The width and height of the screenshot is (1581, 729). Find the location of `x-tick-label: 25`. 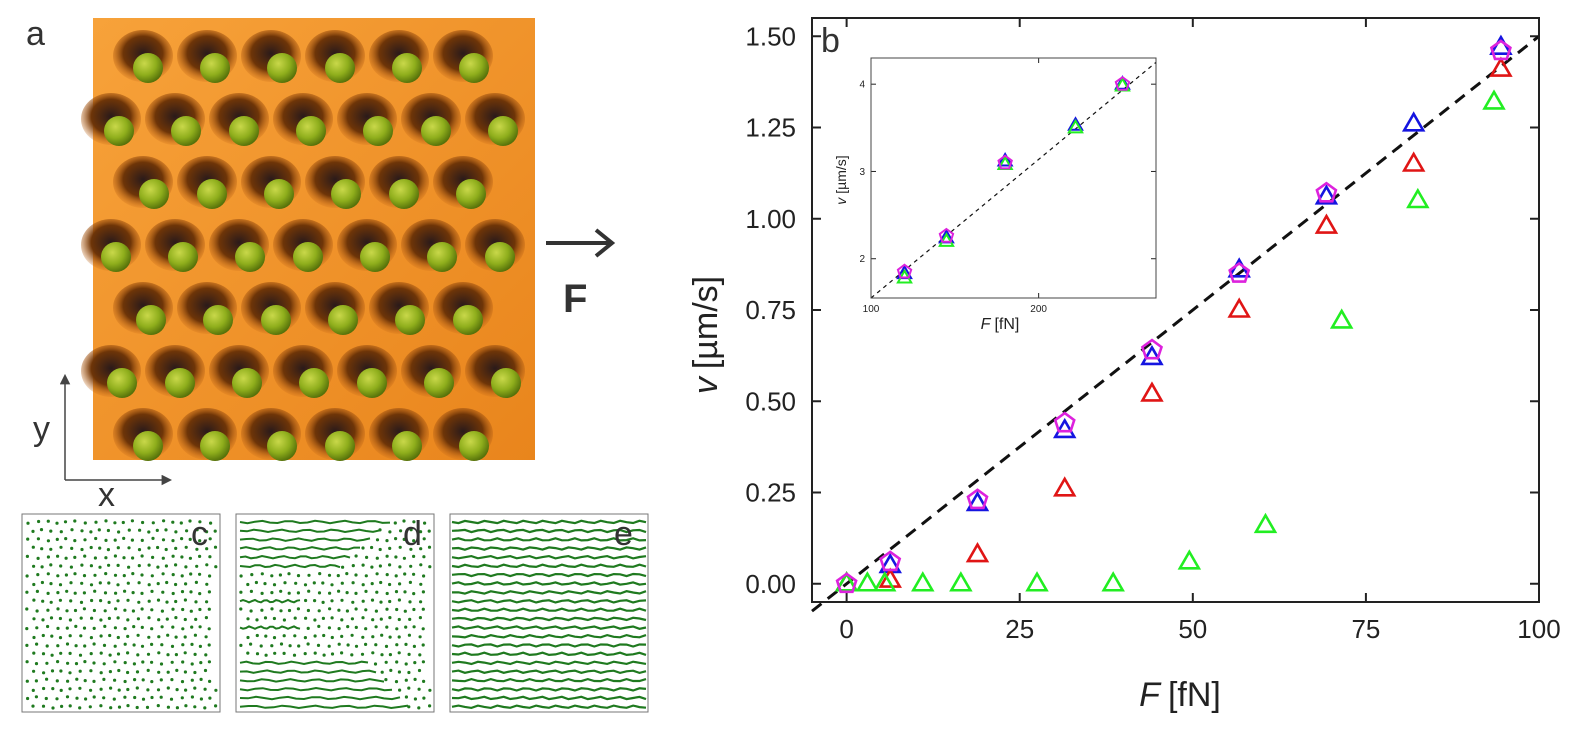

x-tick-label: 25 is located at coordinates (1019, 629).